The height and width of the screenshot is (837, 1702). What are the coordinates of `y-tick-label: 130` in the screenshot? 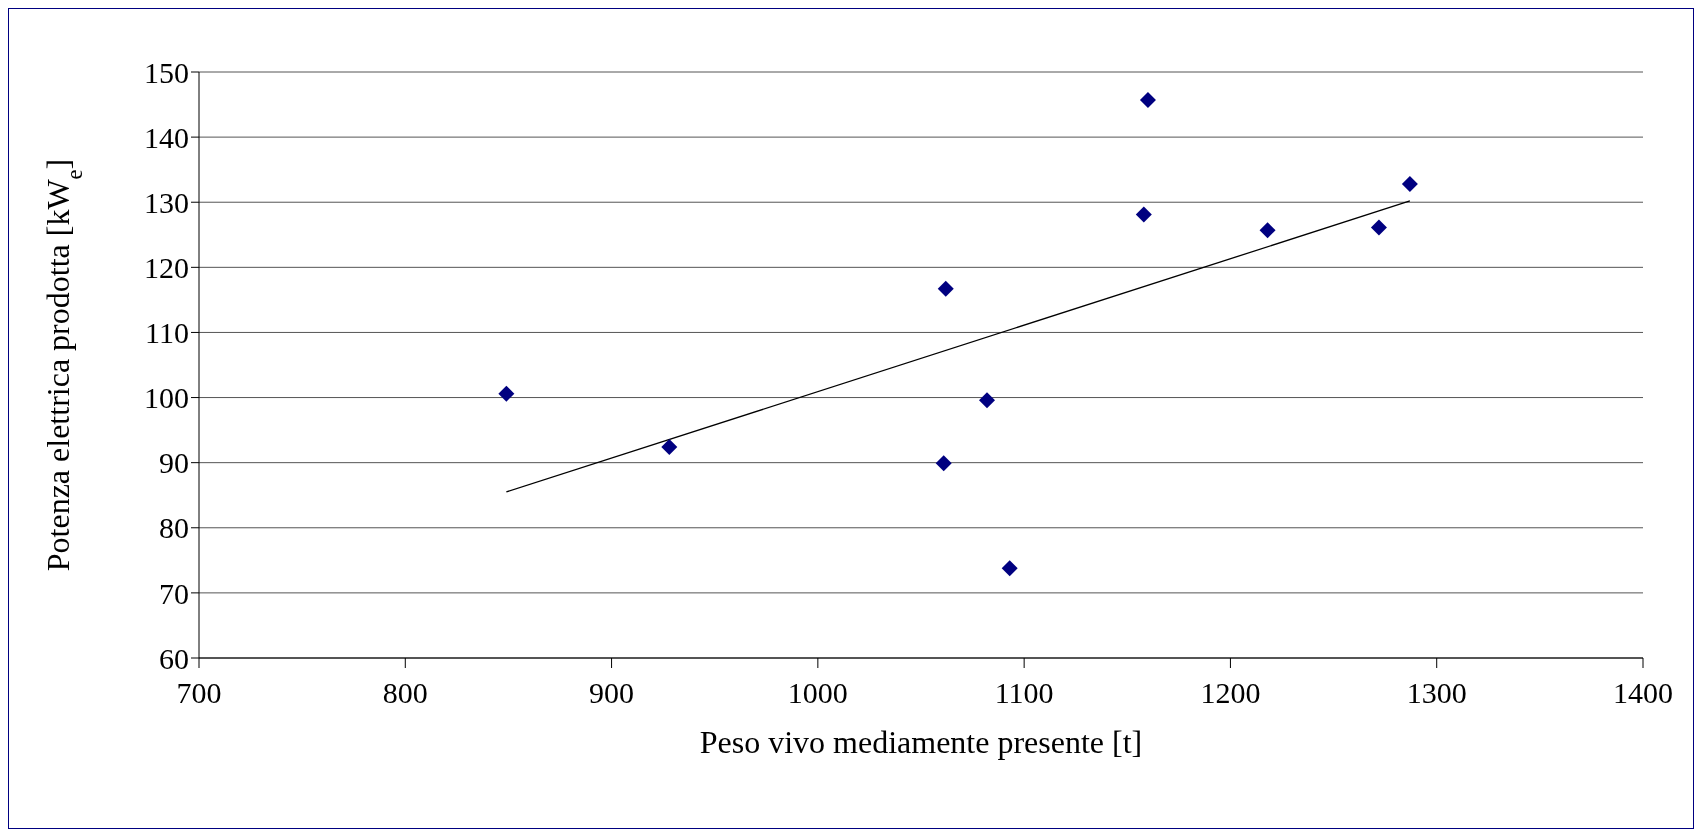 It's located at (166, 202).